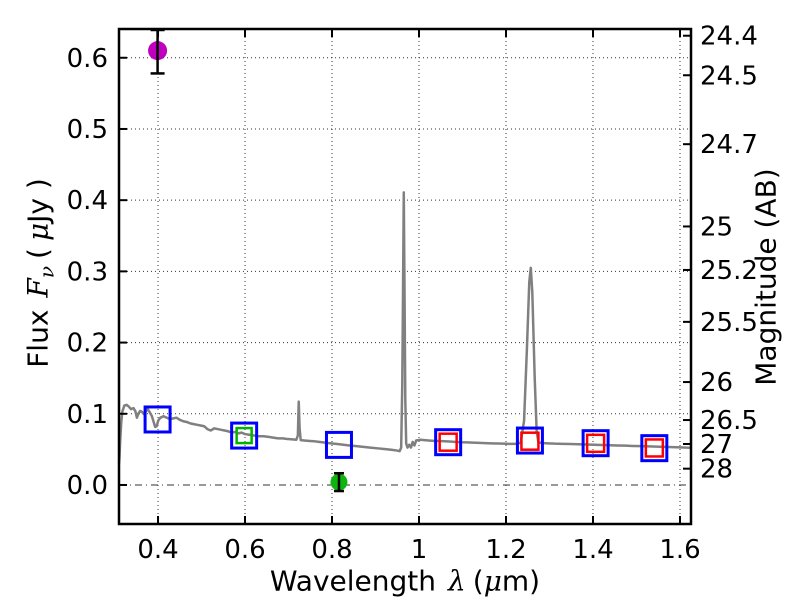 This screenshot has height=600, width=800. What do you see at coordinates (716, 445) in the screenshot?
I see `y2-tick-label: 27` at bounding box center [716, 445].